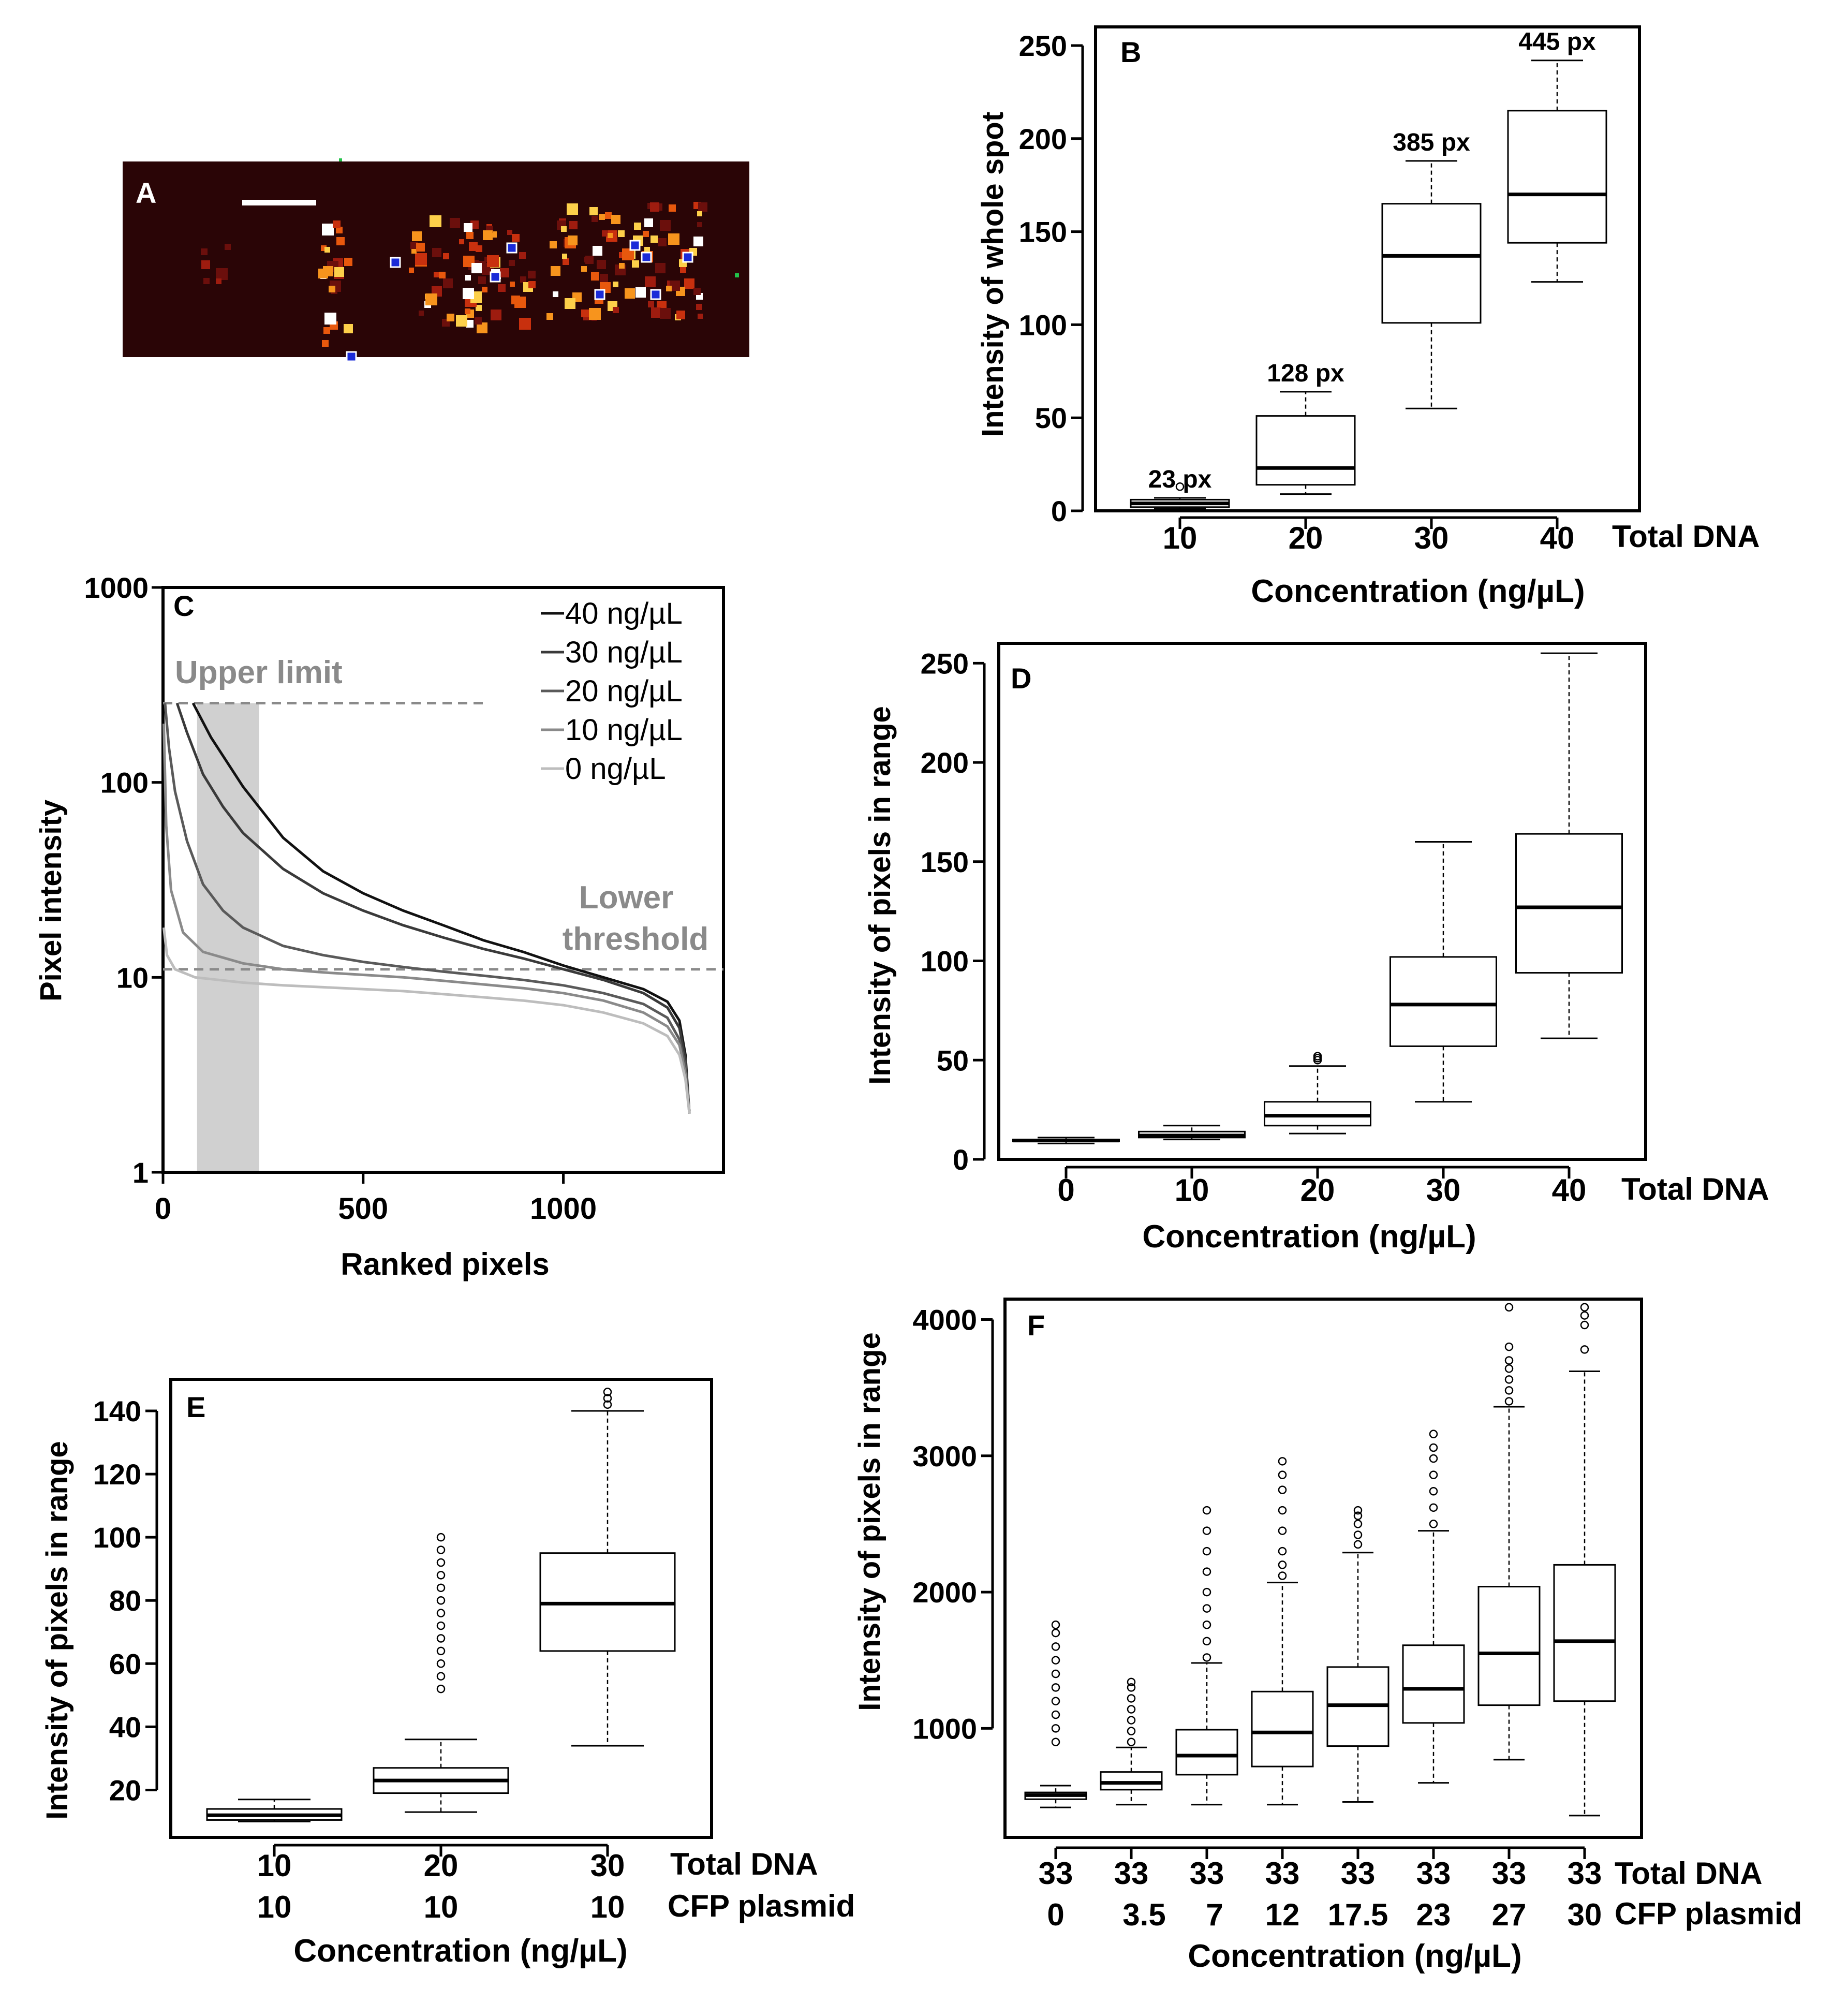  Describe the element at coordinates (1557, 538) in the screenshot. I see `x-tick-label: 40` at that location.